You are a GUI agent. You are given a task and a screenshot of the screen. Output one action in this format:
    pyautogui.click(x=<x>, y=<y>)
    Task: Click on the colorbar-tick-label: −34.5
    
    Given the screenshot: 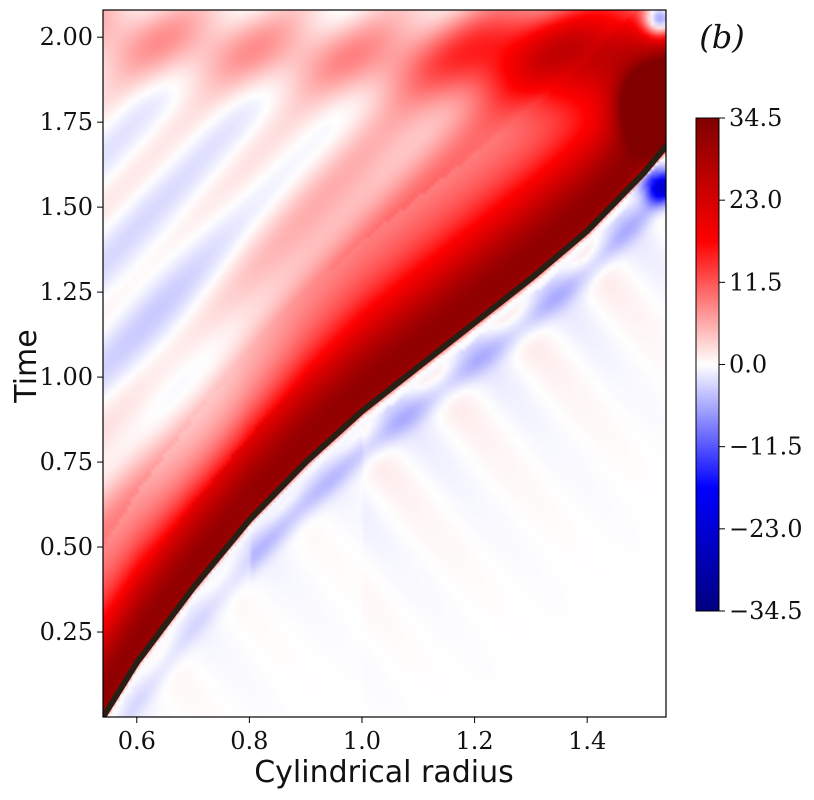 What is the action you would take?
    pyautogui.click(x=766, y=611)
    